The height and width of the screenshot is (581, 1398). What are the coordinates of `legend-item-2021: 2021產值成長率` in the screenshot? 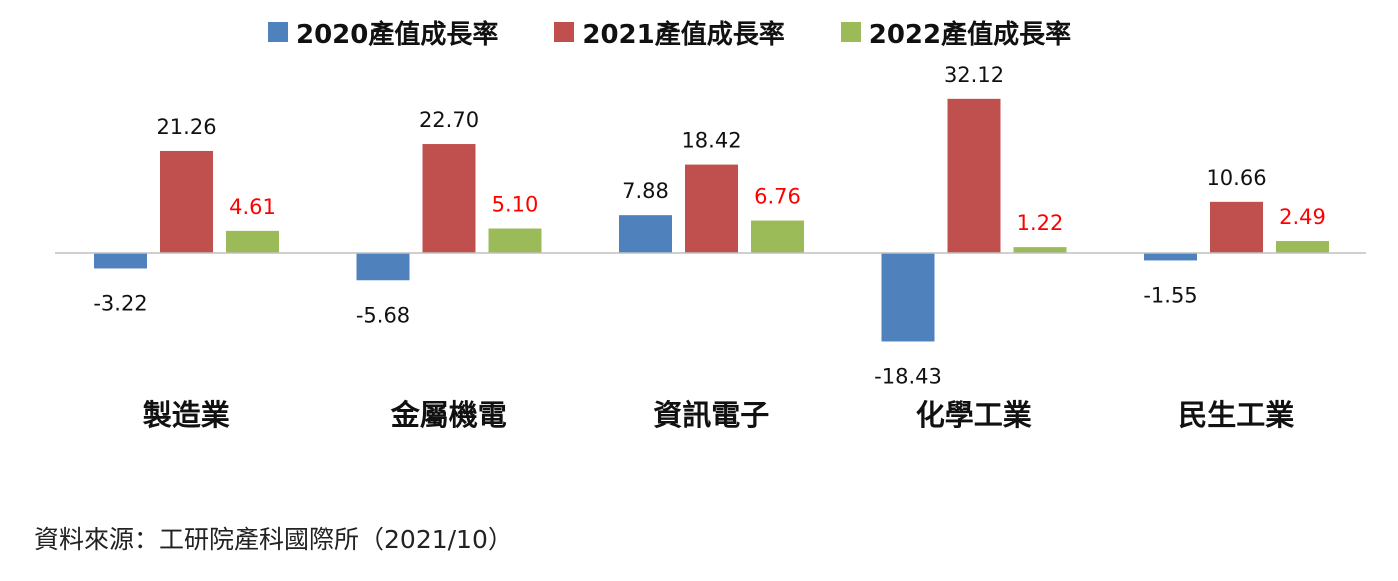 It's located at (669, 32).